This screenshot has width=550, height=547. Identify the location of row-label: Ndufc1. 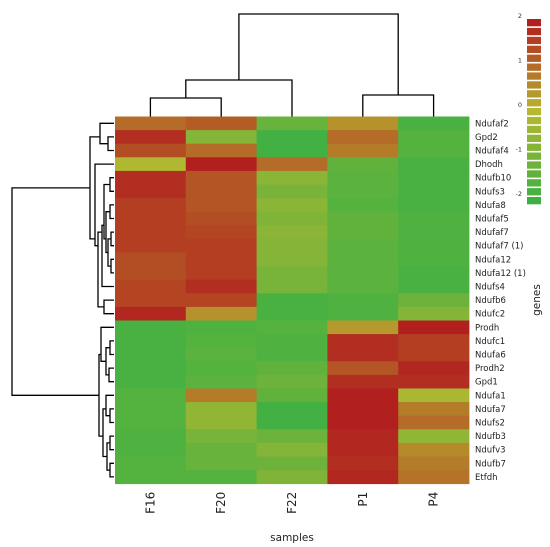
(490, 342).